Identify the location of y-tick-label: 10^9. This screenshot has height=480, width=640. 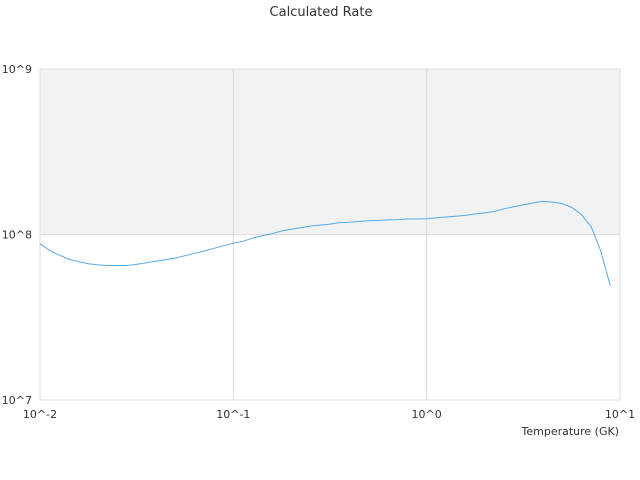
(17, 69).